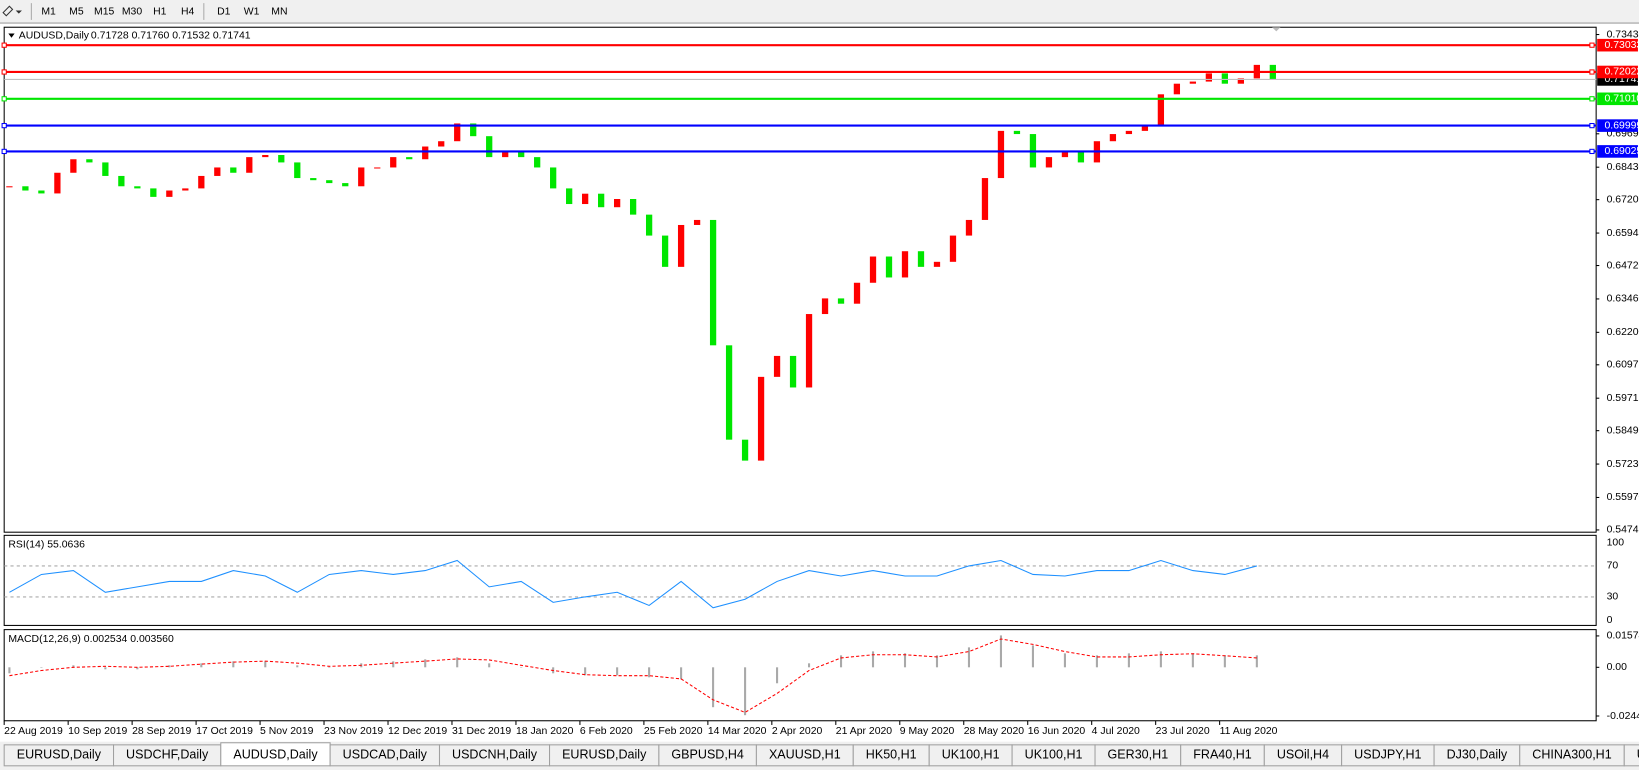  What do you see at coordinates (1116, 731) in the screenshot?
I see `date-label: 4 Jul 2020` at bounding box center [1116, 731].